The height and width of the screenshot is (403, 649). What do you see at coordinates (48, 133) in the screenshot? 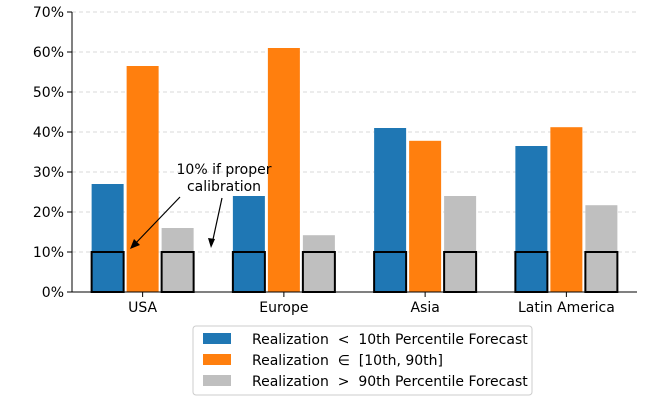
I see `y-tick-label: 40%` at bounding box center [48, 133].